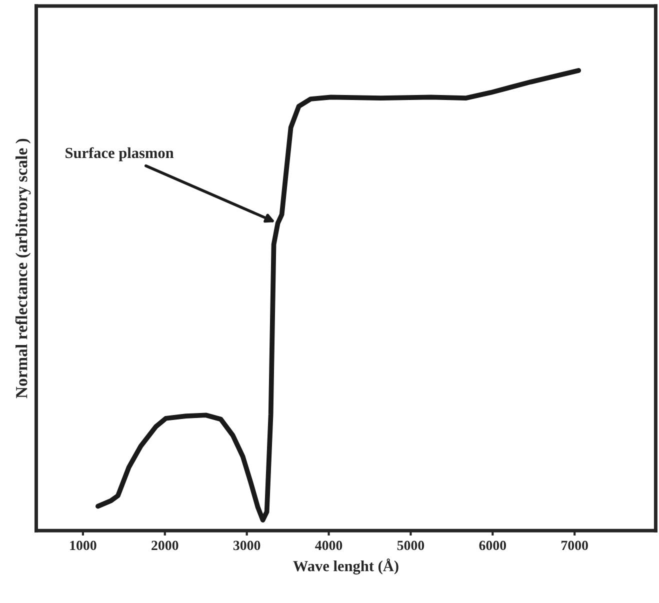 Image resolution: width=659 pixels, height=603 pixels. Describe the element at coordinates (345, 566) in the screenshot. I see `x-axis-title: Wave lenght (Å)` at that location.